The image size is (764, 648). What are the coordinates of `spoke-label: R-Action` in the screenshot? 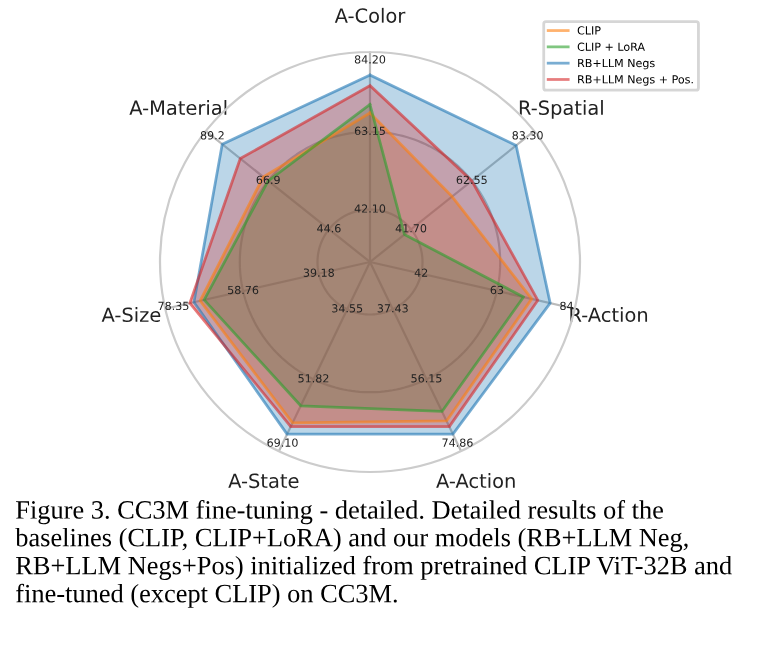 It's located at (609, 315).